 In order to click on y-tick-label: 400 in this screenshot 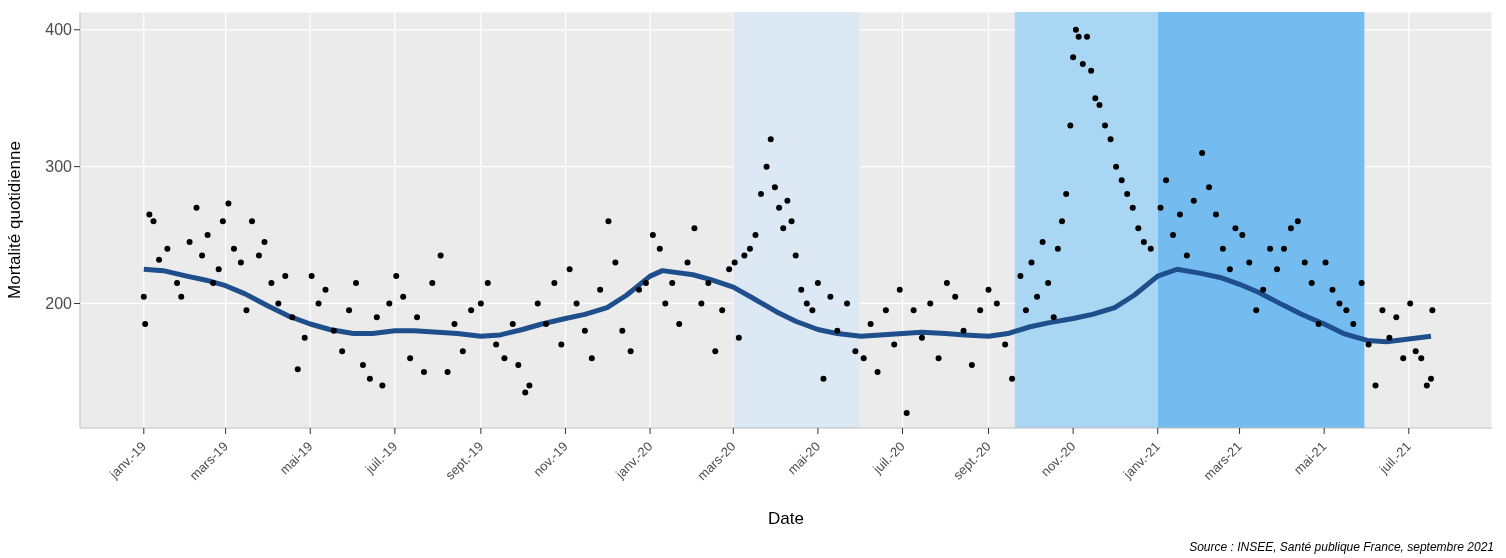, I will do `click(59, 30)`.